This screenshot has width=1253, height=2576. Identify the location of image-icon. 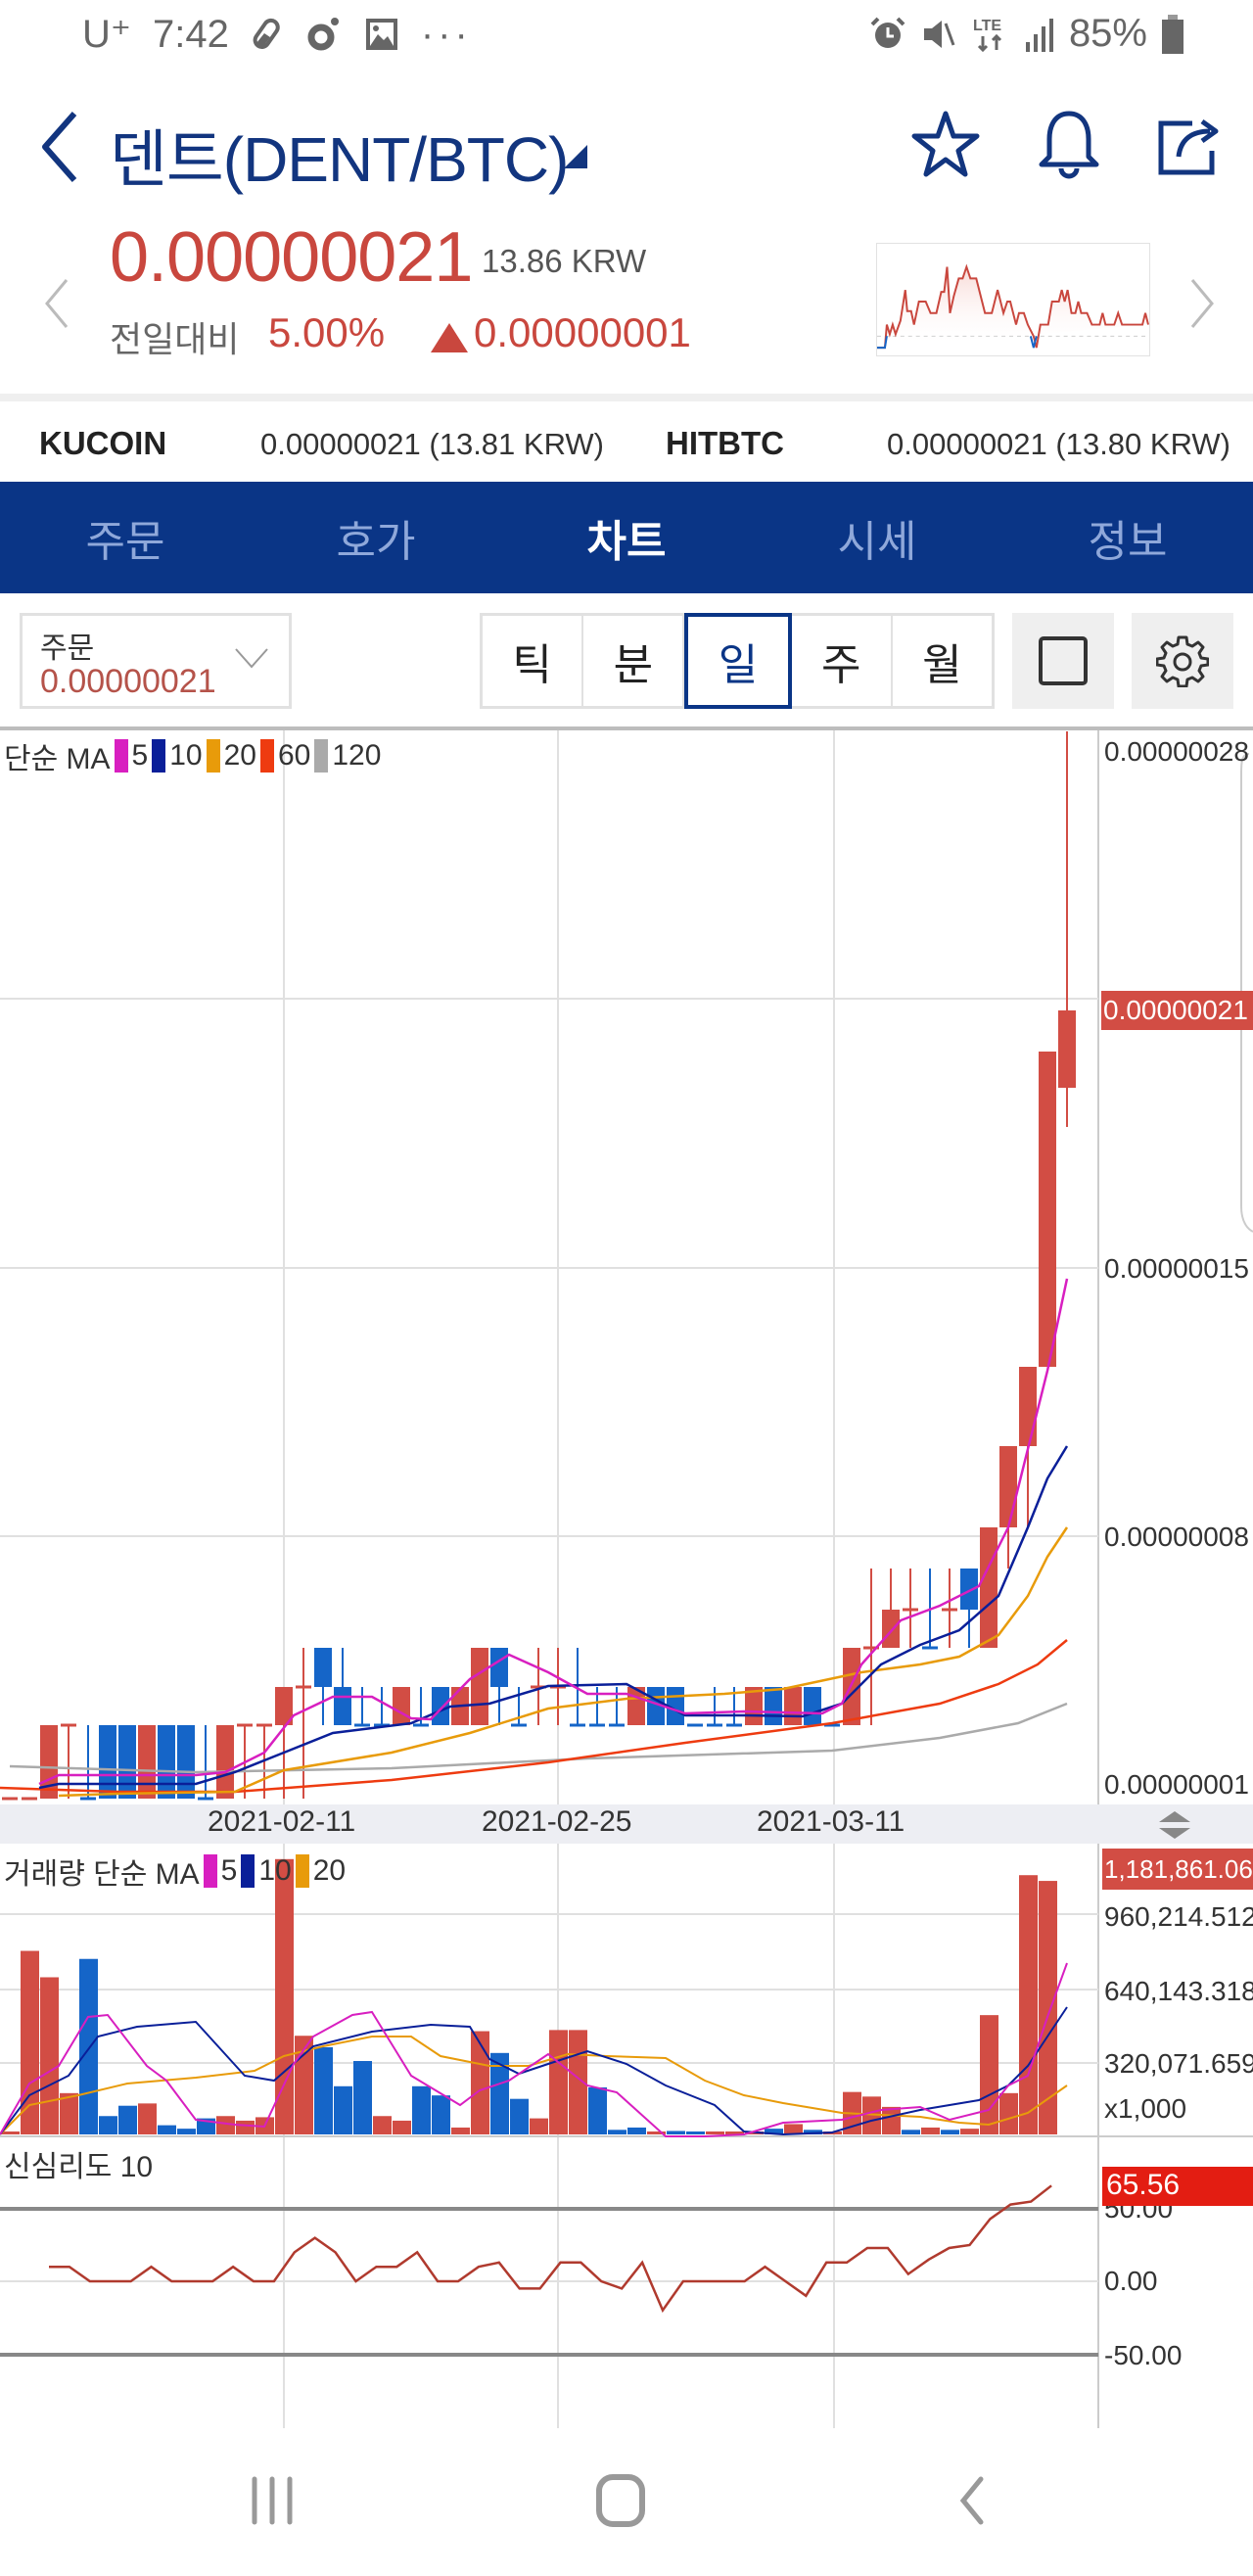
(381, 35).